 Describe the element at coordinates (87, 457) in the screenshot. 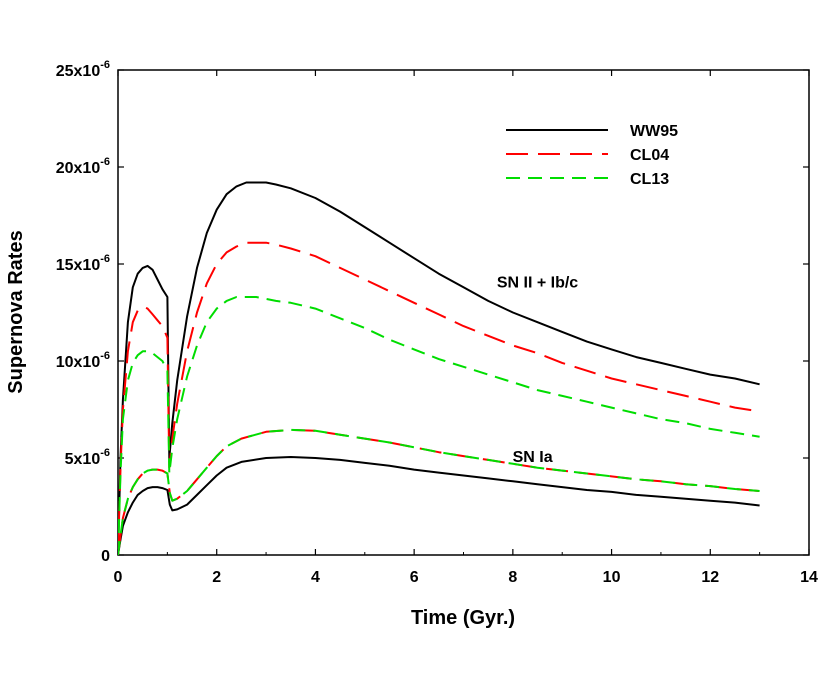

I see `y-tick-label: 5x10⁻⁶` at that location.